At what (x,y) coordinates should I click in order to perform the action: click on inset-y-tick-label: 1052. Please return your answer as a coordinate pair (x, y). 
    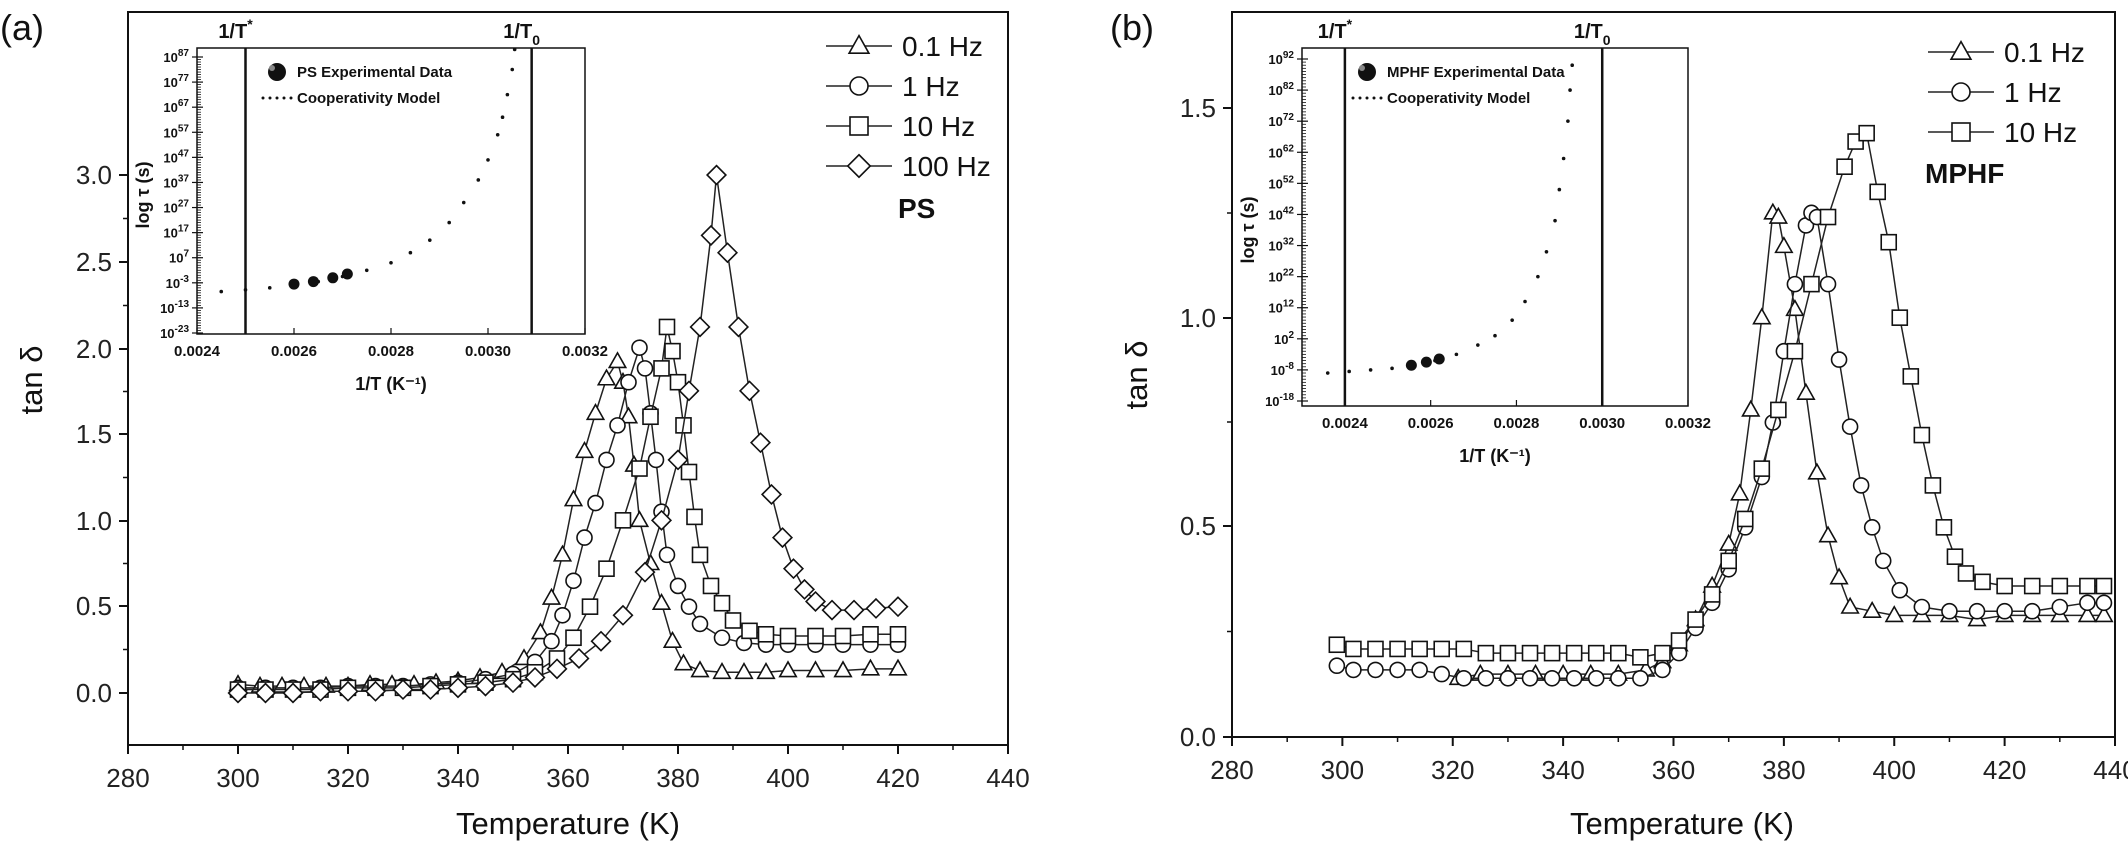
    Looking at the image, I should click on (1281, 182).